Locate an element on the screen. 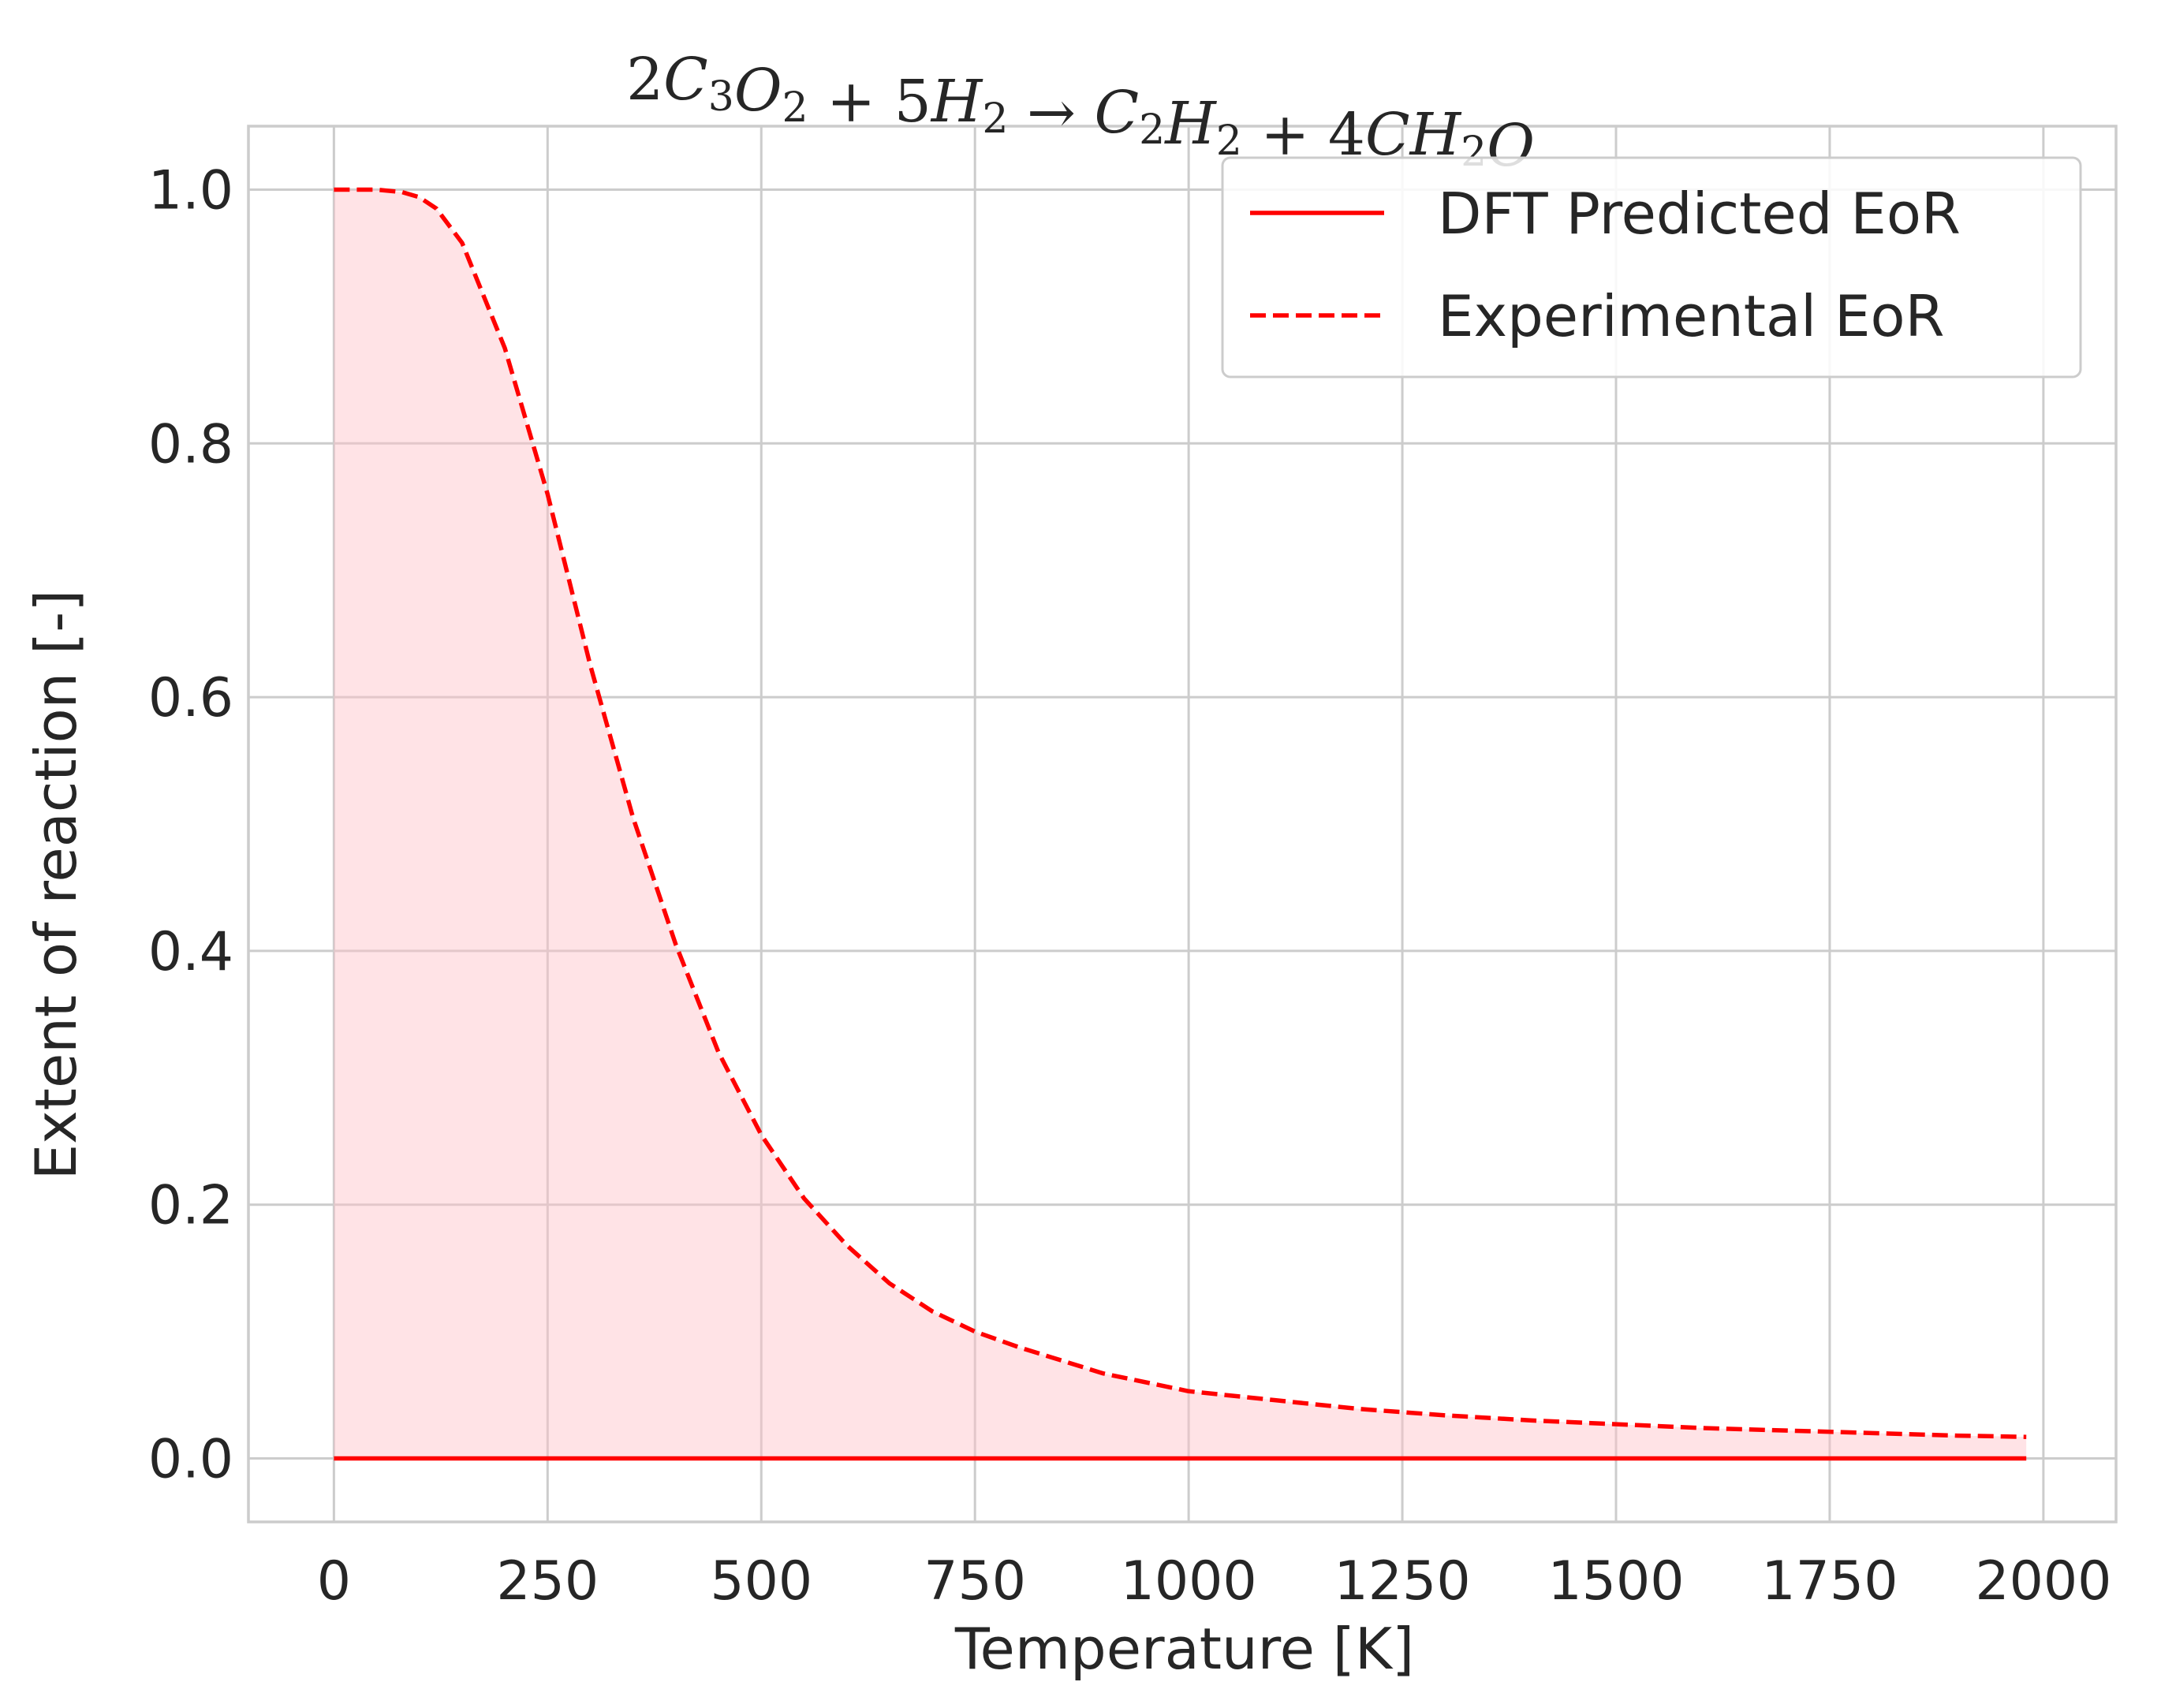 This screenshot has width=2161, height=1708. y-tick-label: 1.0 is located at coordinates (190, 190).